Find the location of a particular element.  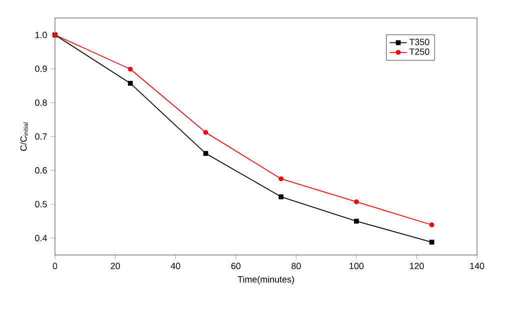

y-tick-label: 0.4 is located at coordinates (41, 238).